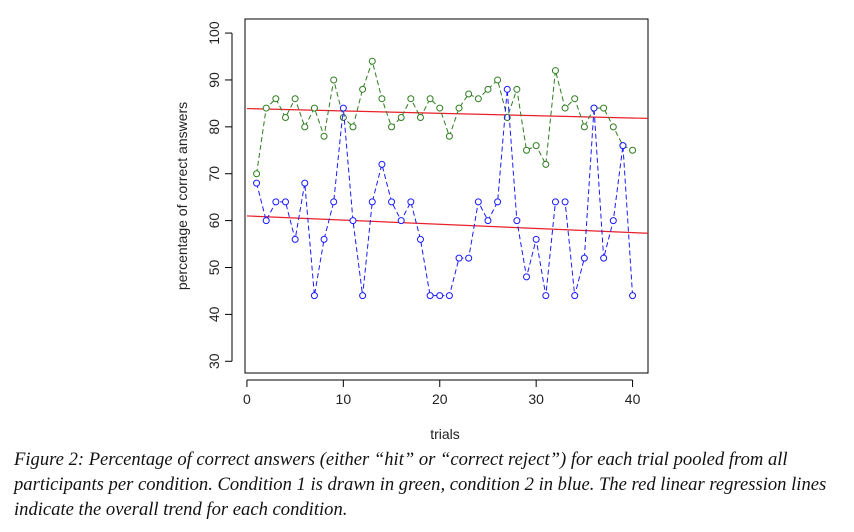 This screenshot has width=854, height=532. Describe the element at coordinates (214, 127) in the screenshot. I see `y-tick-label: 80` at that location.